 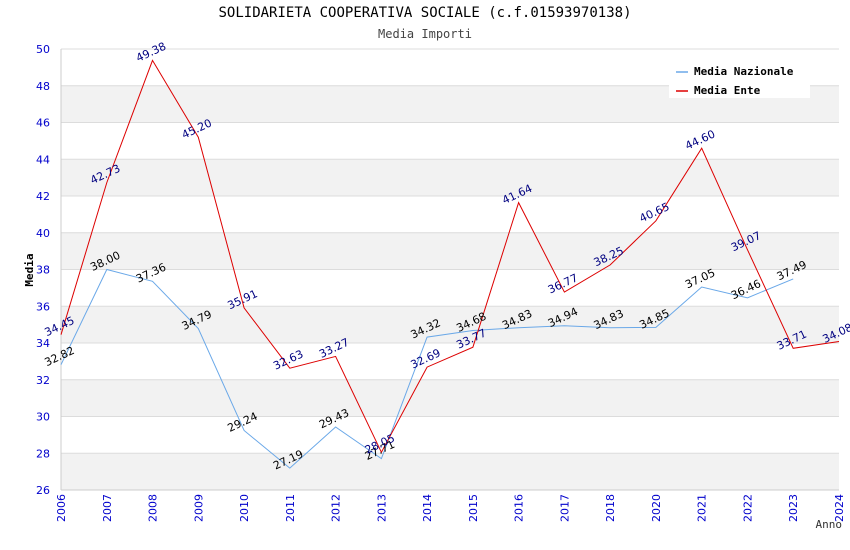 What do you see at coordinates (43, 343) in the screenshot?
I see `y-tick-label: 34` at bounding box center [43, 343].